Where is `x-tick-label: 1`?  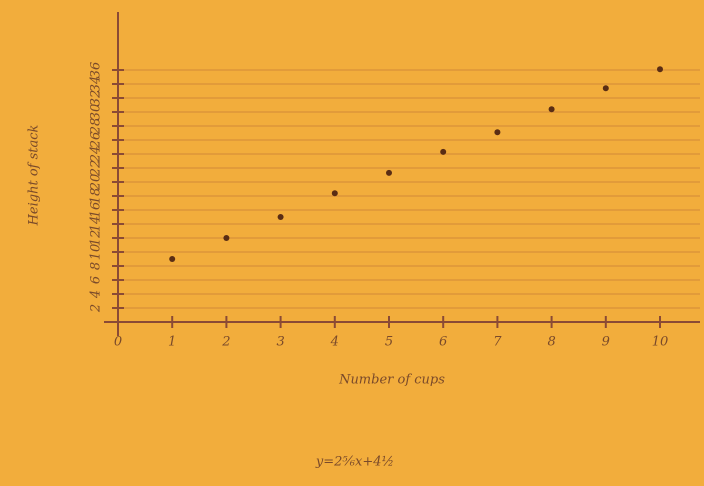
x-tick-label: 1 is located at coordinates (172, 342).